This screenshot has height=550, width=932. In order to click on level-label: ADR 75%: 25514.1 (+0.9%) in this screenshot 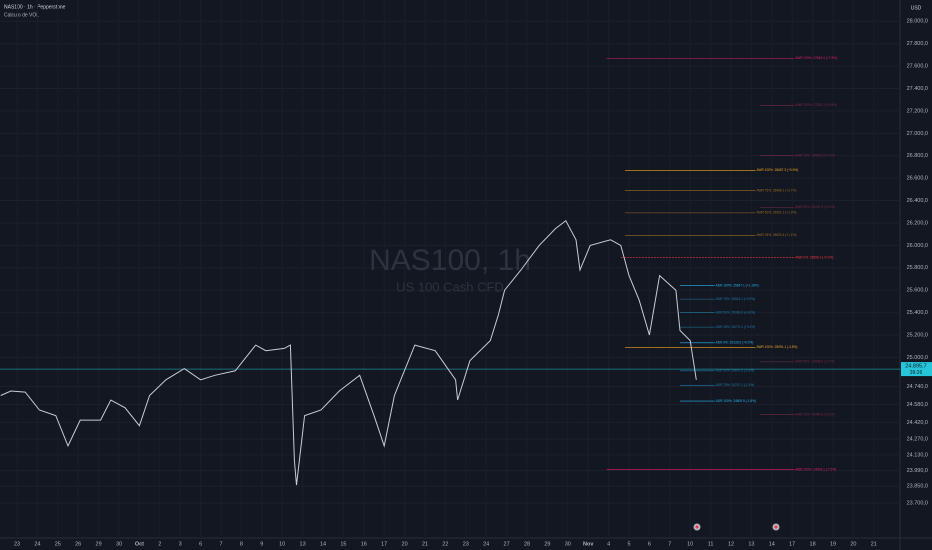, I will do `click(735, 299)`.